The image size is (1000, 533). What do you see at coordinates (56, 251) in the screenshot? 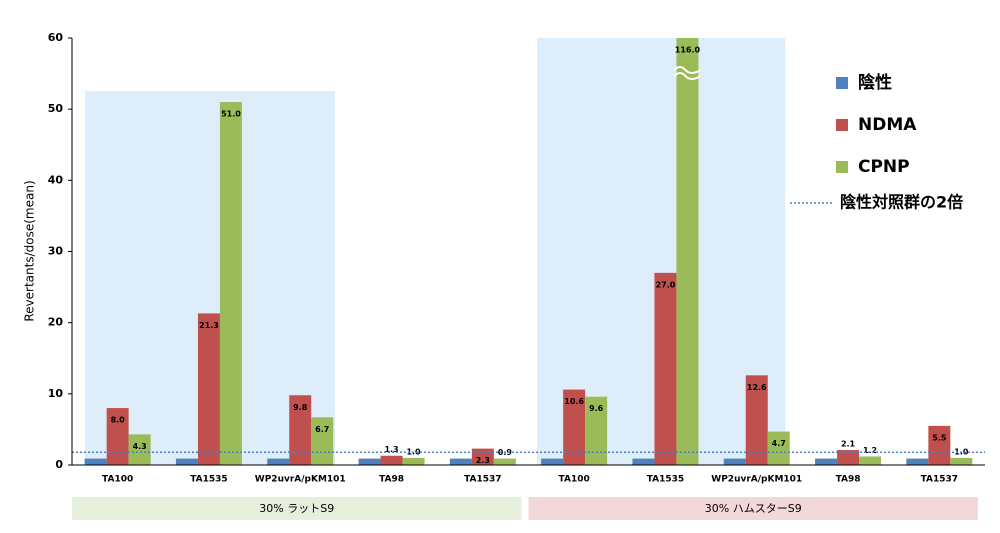
I see `y-tick-label: 30` at bounding box center [56, 251].